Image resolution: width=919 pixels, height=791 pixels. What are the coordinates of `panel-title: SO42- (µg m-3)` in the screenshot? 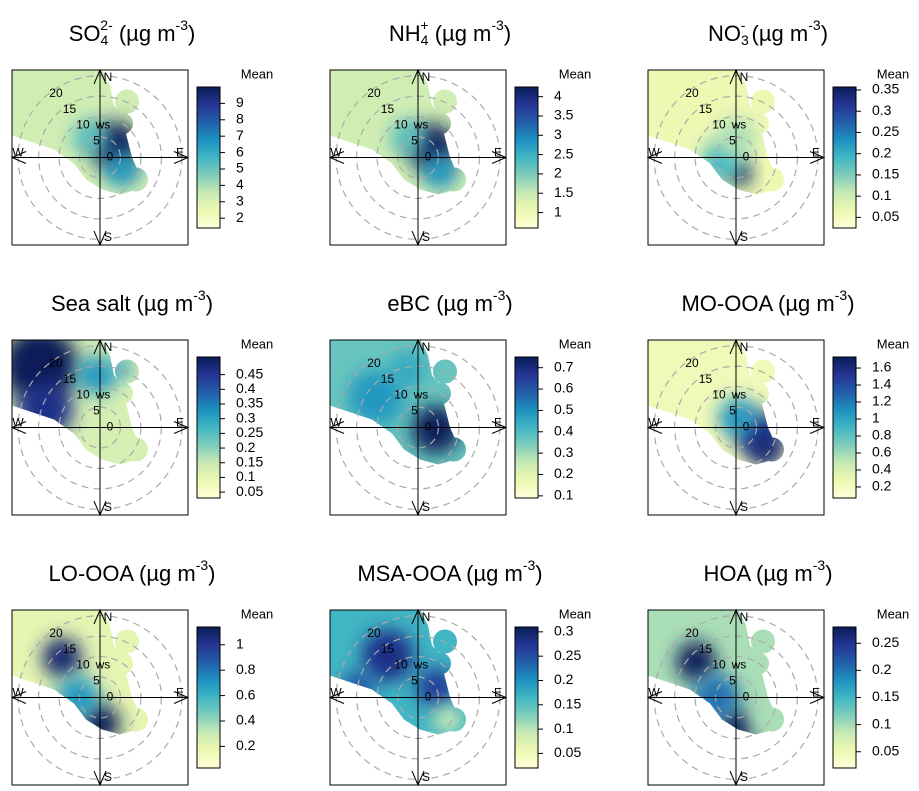 It's located at (132, 32).